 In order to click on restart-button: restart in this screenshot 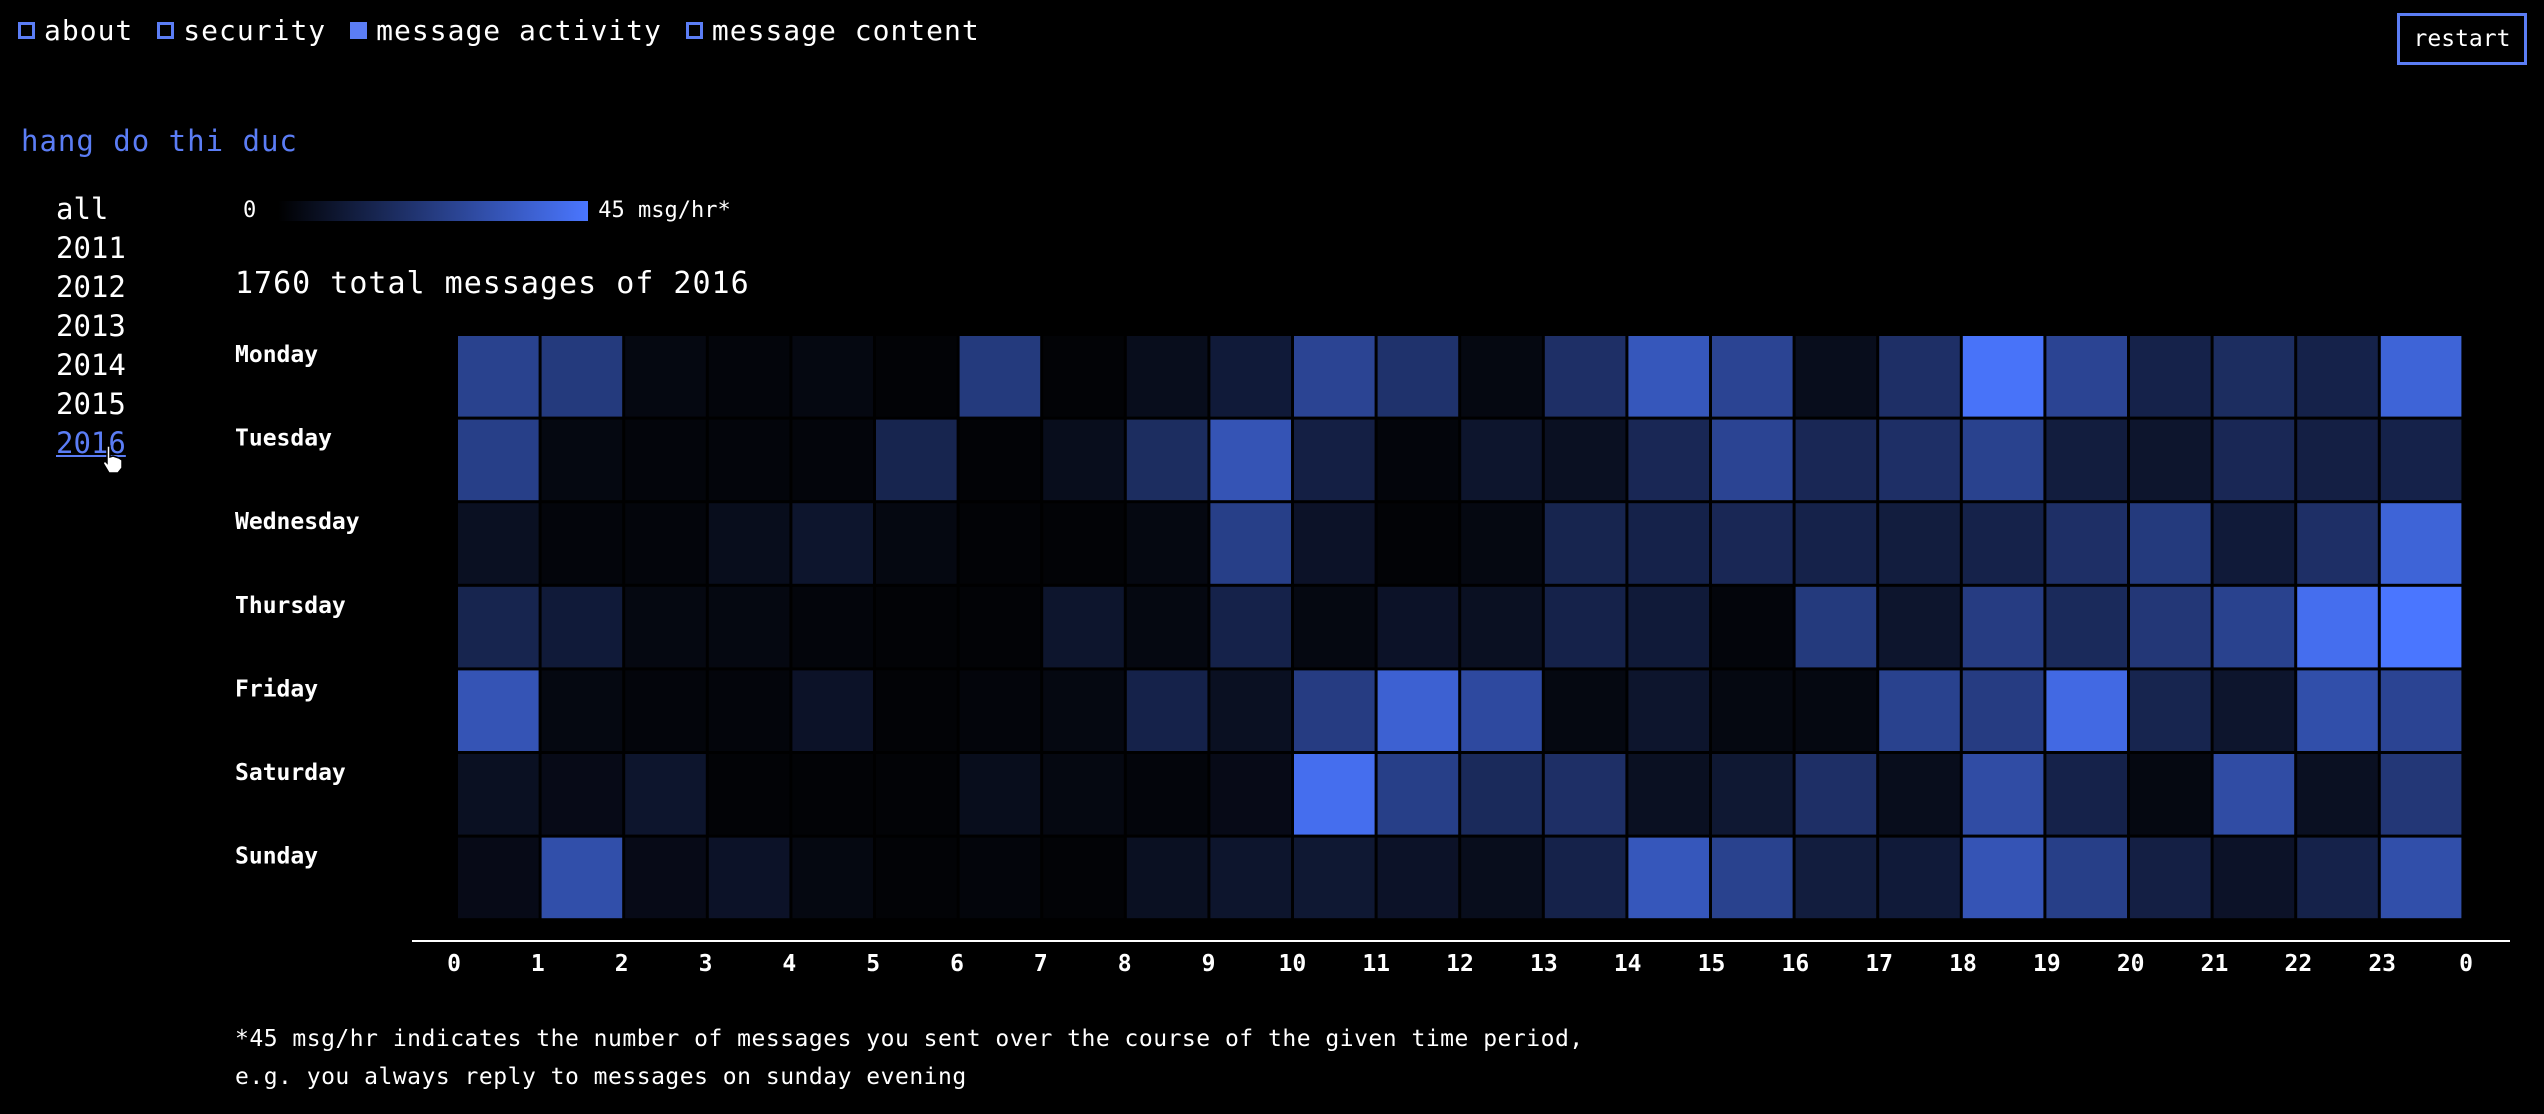, I will do `click(2462, 39)`.